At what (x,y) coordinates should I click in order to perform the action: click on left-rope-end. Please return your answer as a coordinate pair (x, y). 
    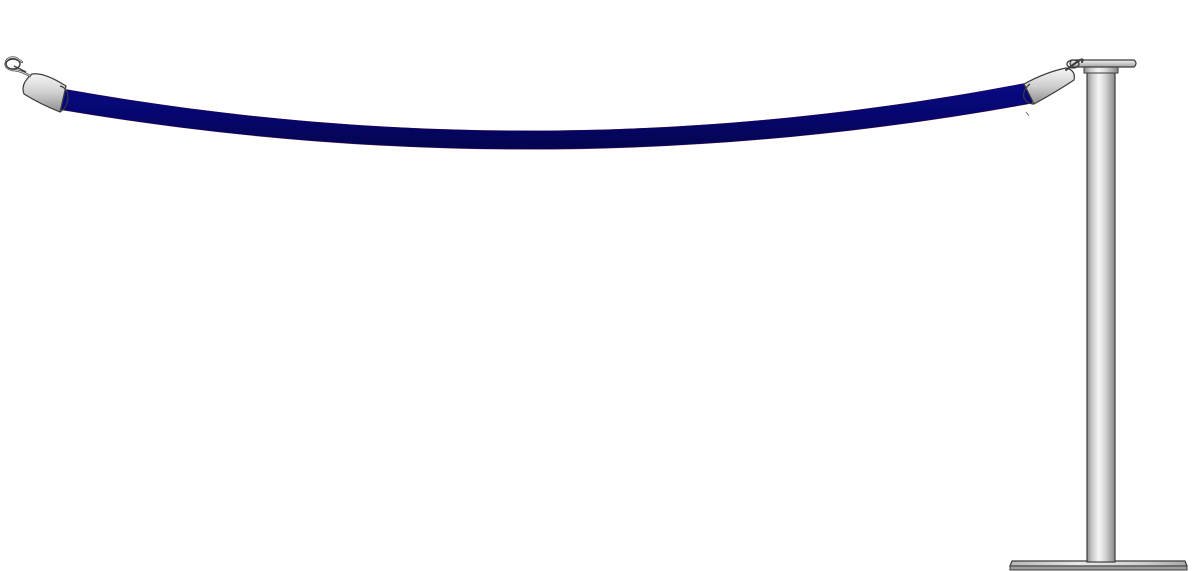
    Looking at the image, I should click on (36, 84).